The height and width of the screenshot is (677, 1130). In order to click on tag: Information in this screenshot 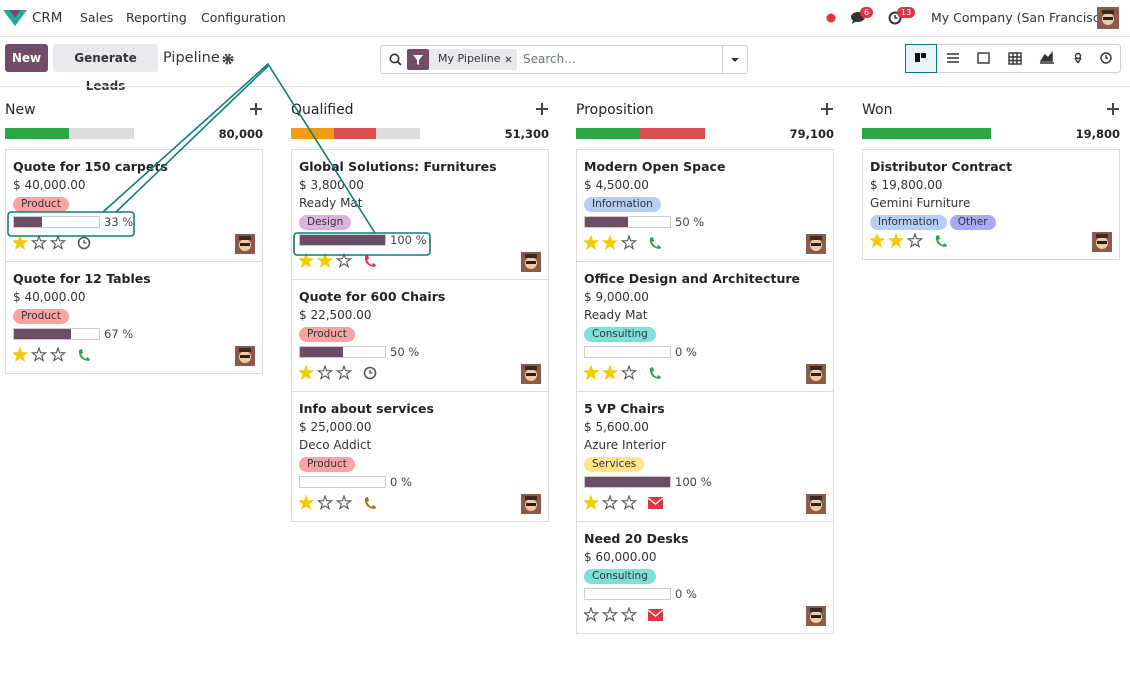, I will do `click(622, 204)`.